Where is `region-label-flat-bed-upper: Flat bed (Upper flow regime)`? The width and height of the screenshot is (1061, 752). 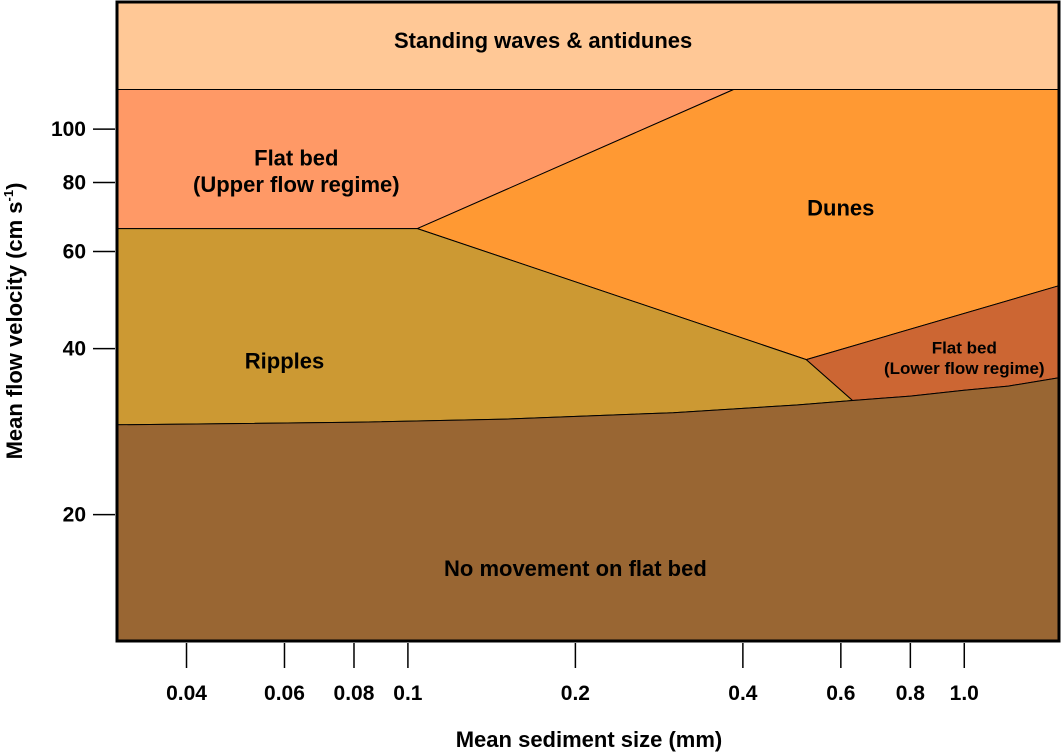
region-label-flat-bed-upper: Flat bed (Upper flow regime) is located at coordinates (296, 170).